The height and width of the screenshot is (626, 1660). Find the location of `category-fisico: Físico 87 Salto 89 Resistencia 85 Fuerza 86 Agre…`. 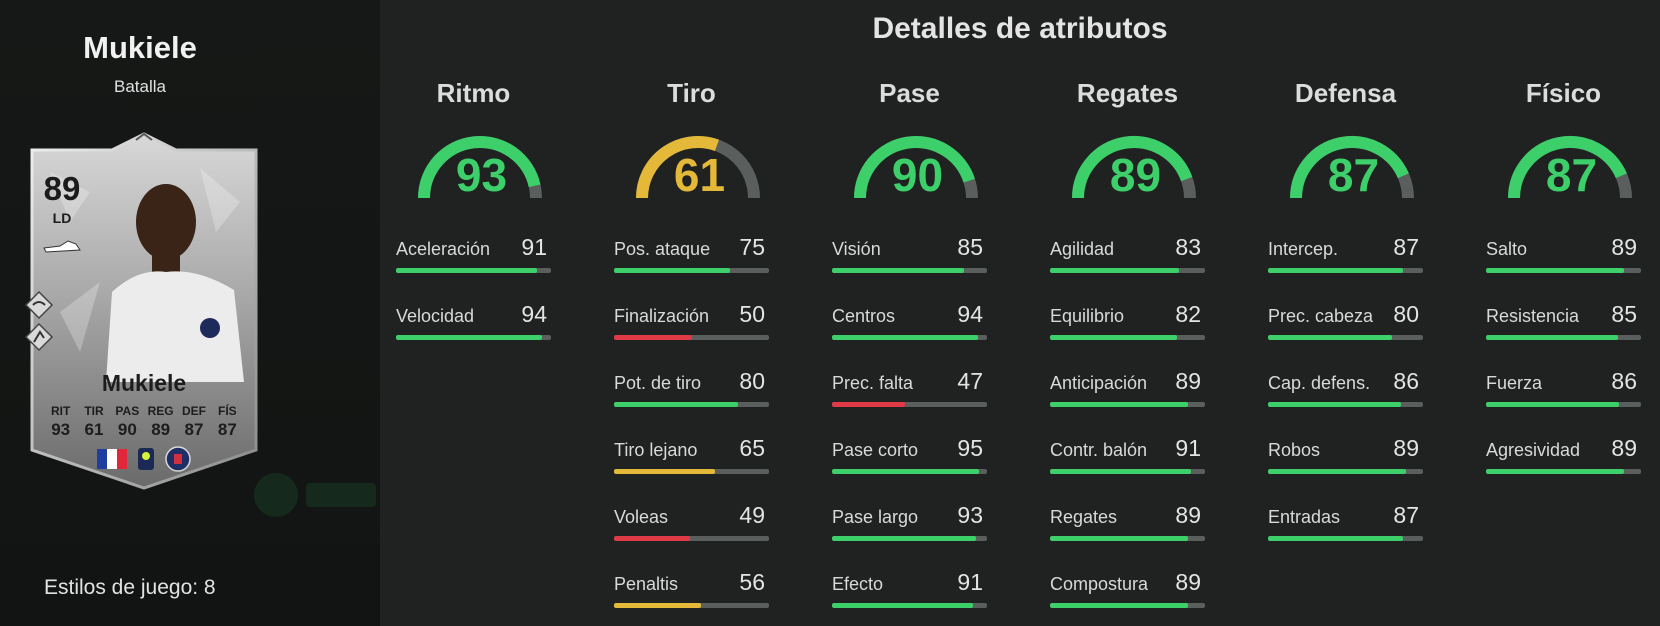

category-fisico: Físico 87 Salto 89 Resistencia 85 Fuerza 86 Agre… is located at coordinates (1563, 290).